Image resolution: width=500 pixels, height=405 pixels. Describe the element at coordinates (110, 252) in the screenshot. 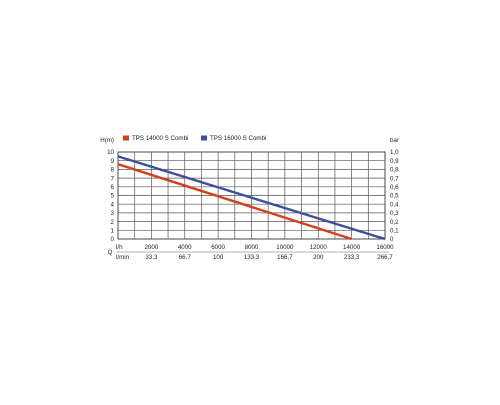

I see `q-label: Q` at that location.